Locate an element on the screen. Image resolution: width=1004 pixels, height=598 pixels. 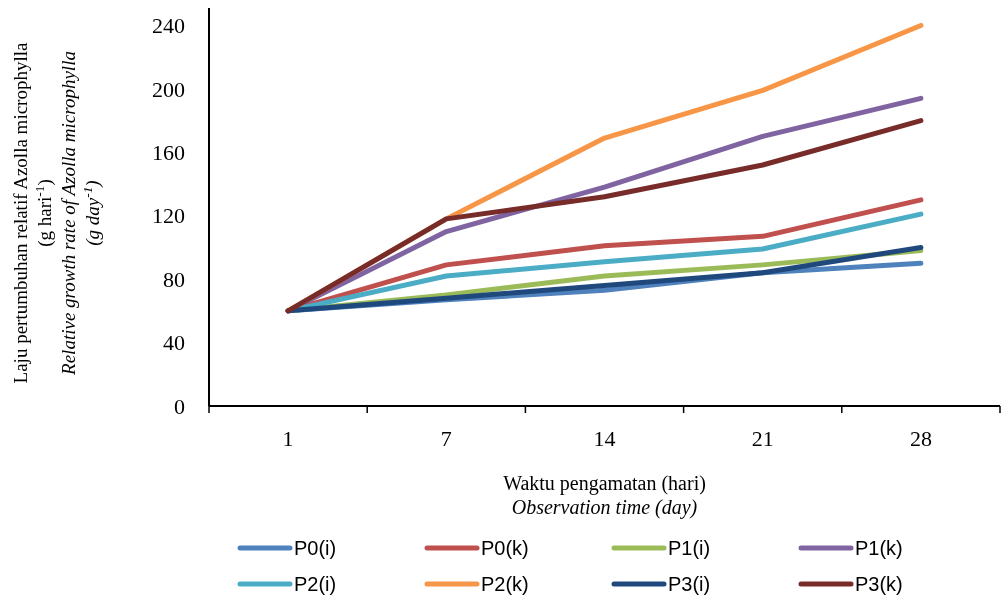
x-tick-label: 14 is located at coordinates (604, 438).